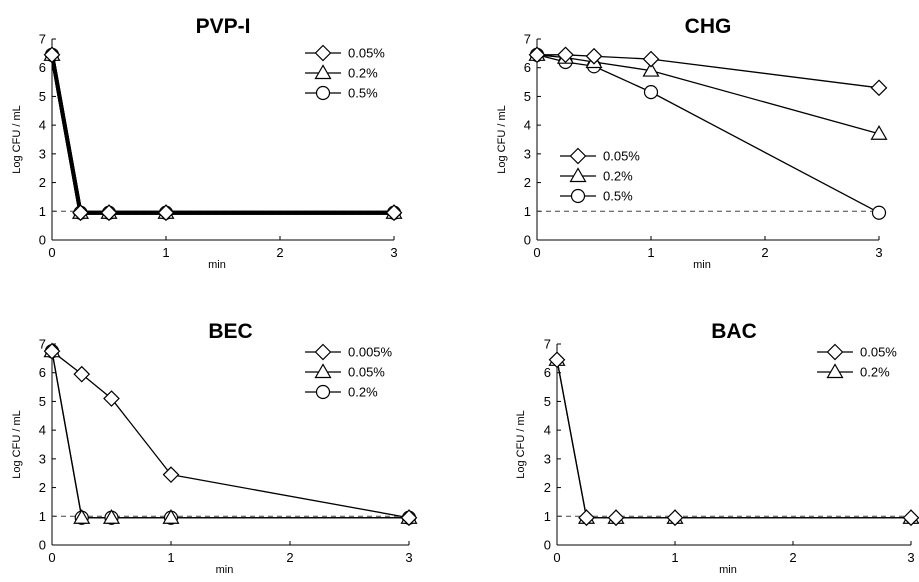 This screenshot has height=582, width=919. I want to click on legend-label: 0.005%, so click(370, 352).